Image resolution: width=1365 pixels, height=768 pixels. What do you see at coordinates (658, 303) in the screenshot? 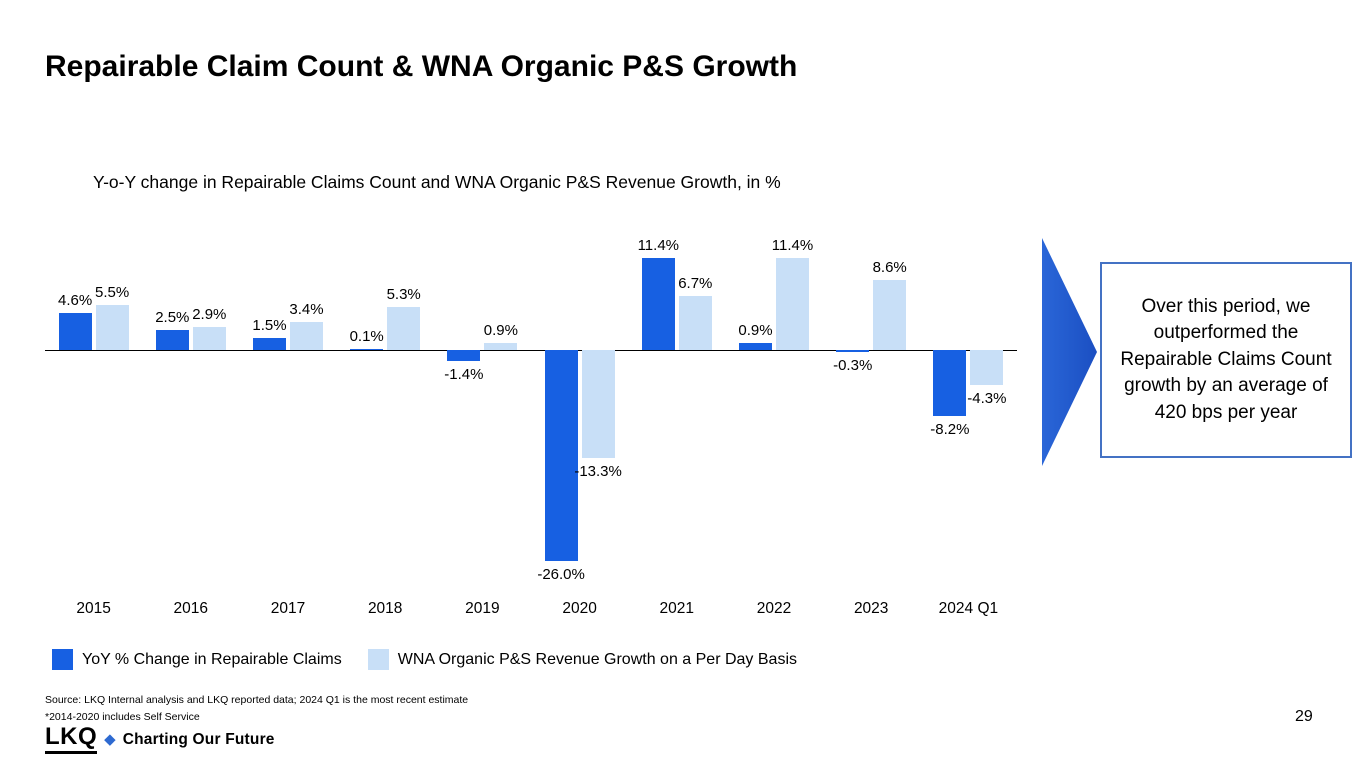
I see `bar-2021-claims` at bounding box center [658, 303].